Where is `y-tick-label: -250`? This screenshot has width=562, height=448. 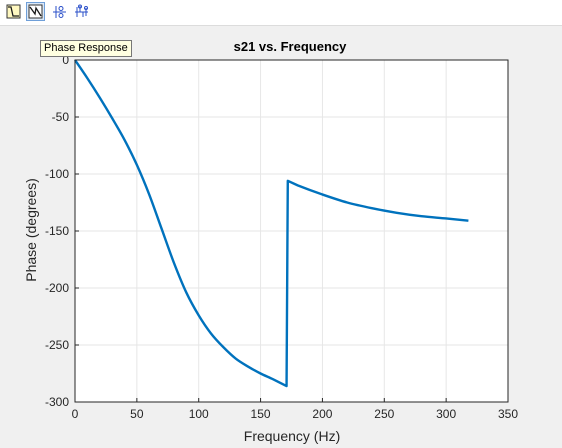
y-tick-label: -250 is located at coordinates (57, 345).